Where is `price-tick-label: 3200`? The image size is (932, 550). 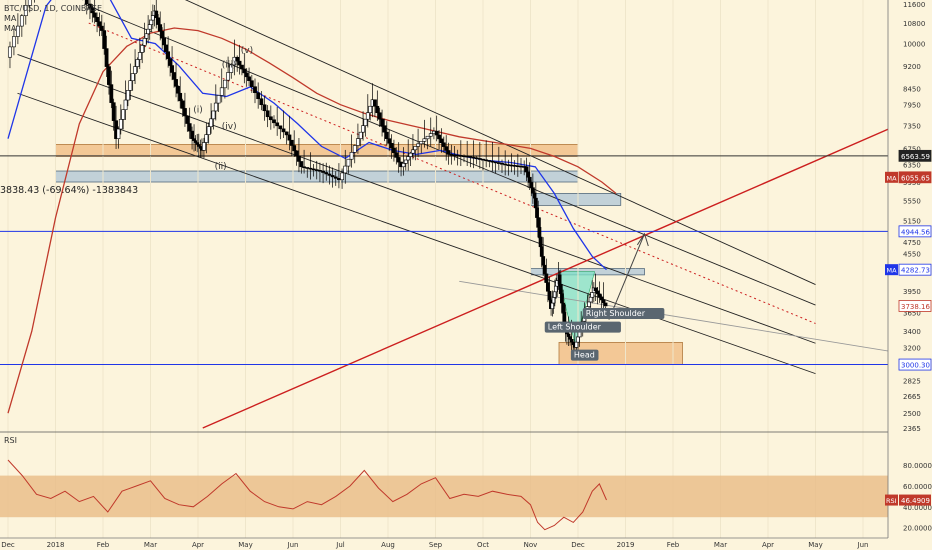 price-tick-label: 3200 is located at coordinates (912, 348).